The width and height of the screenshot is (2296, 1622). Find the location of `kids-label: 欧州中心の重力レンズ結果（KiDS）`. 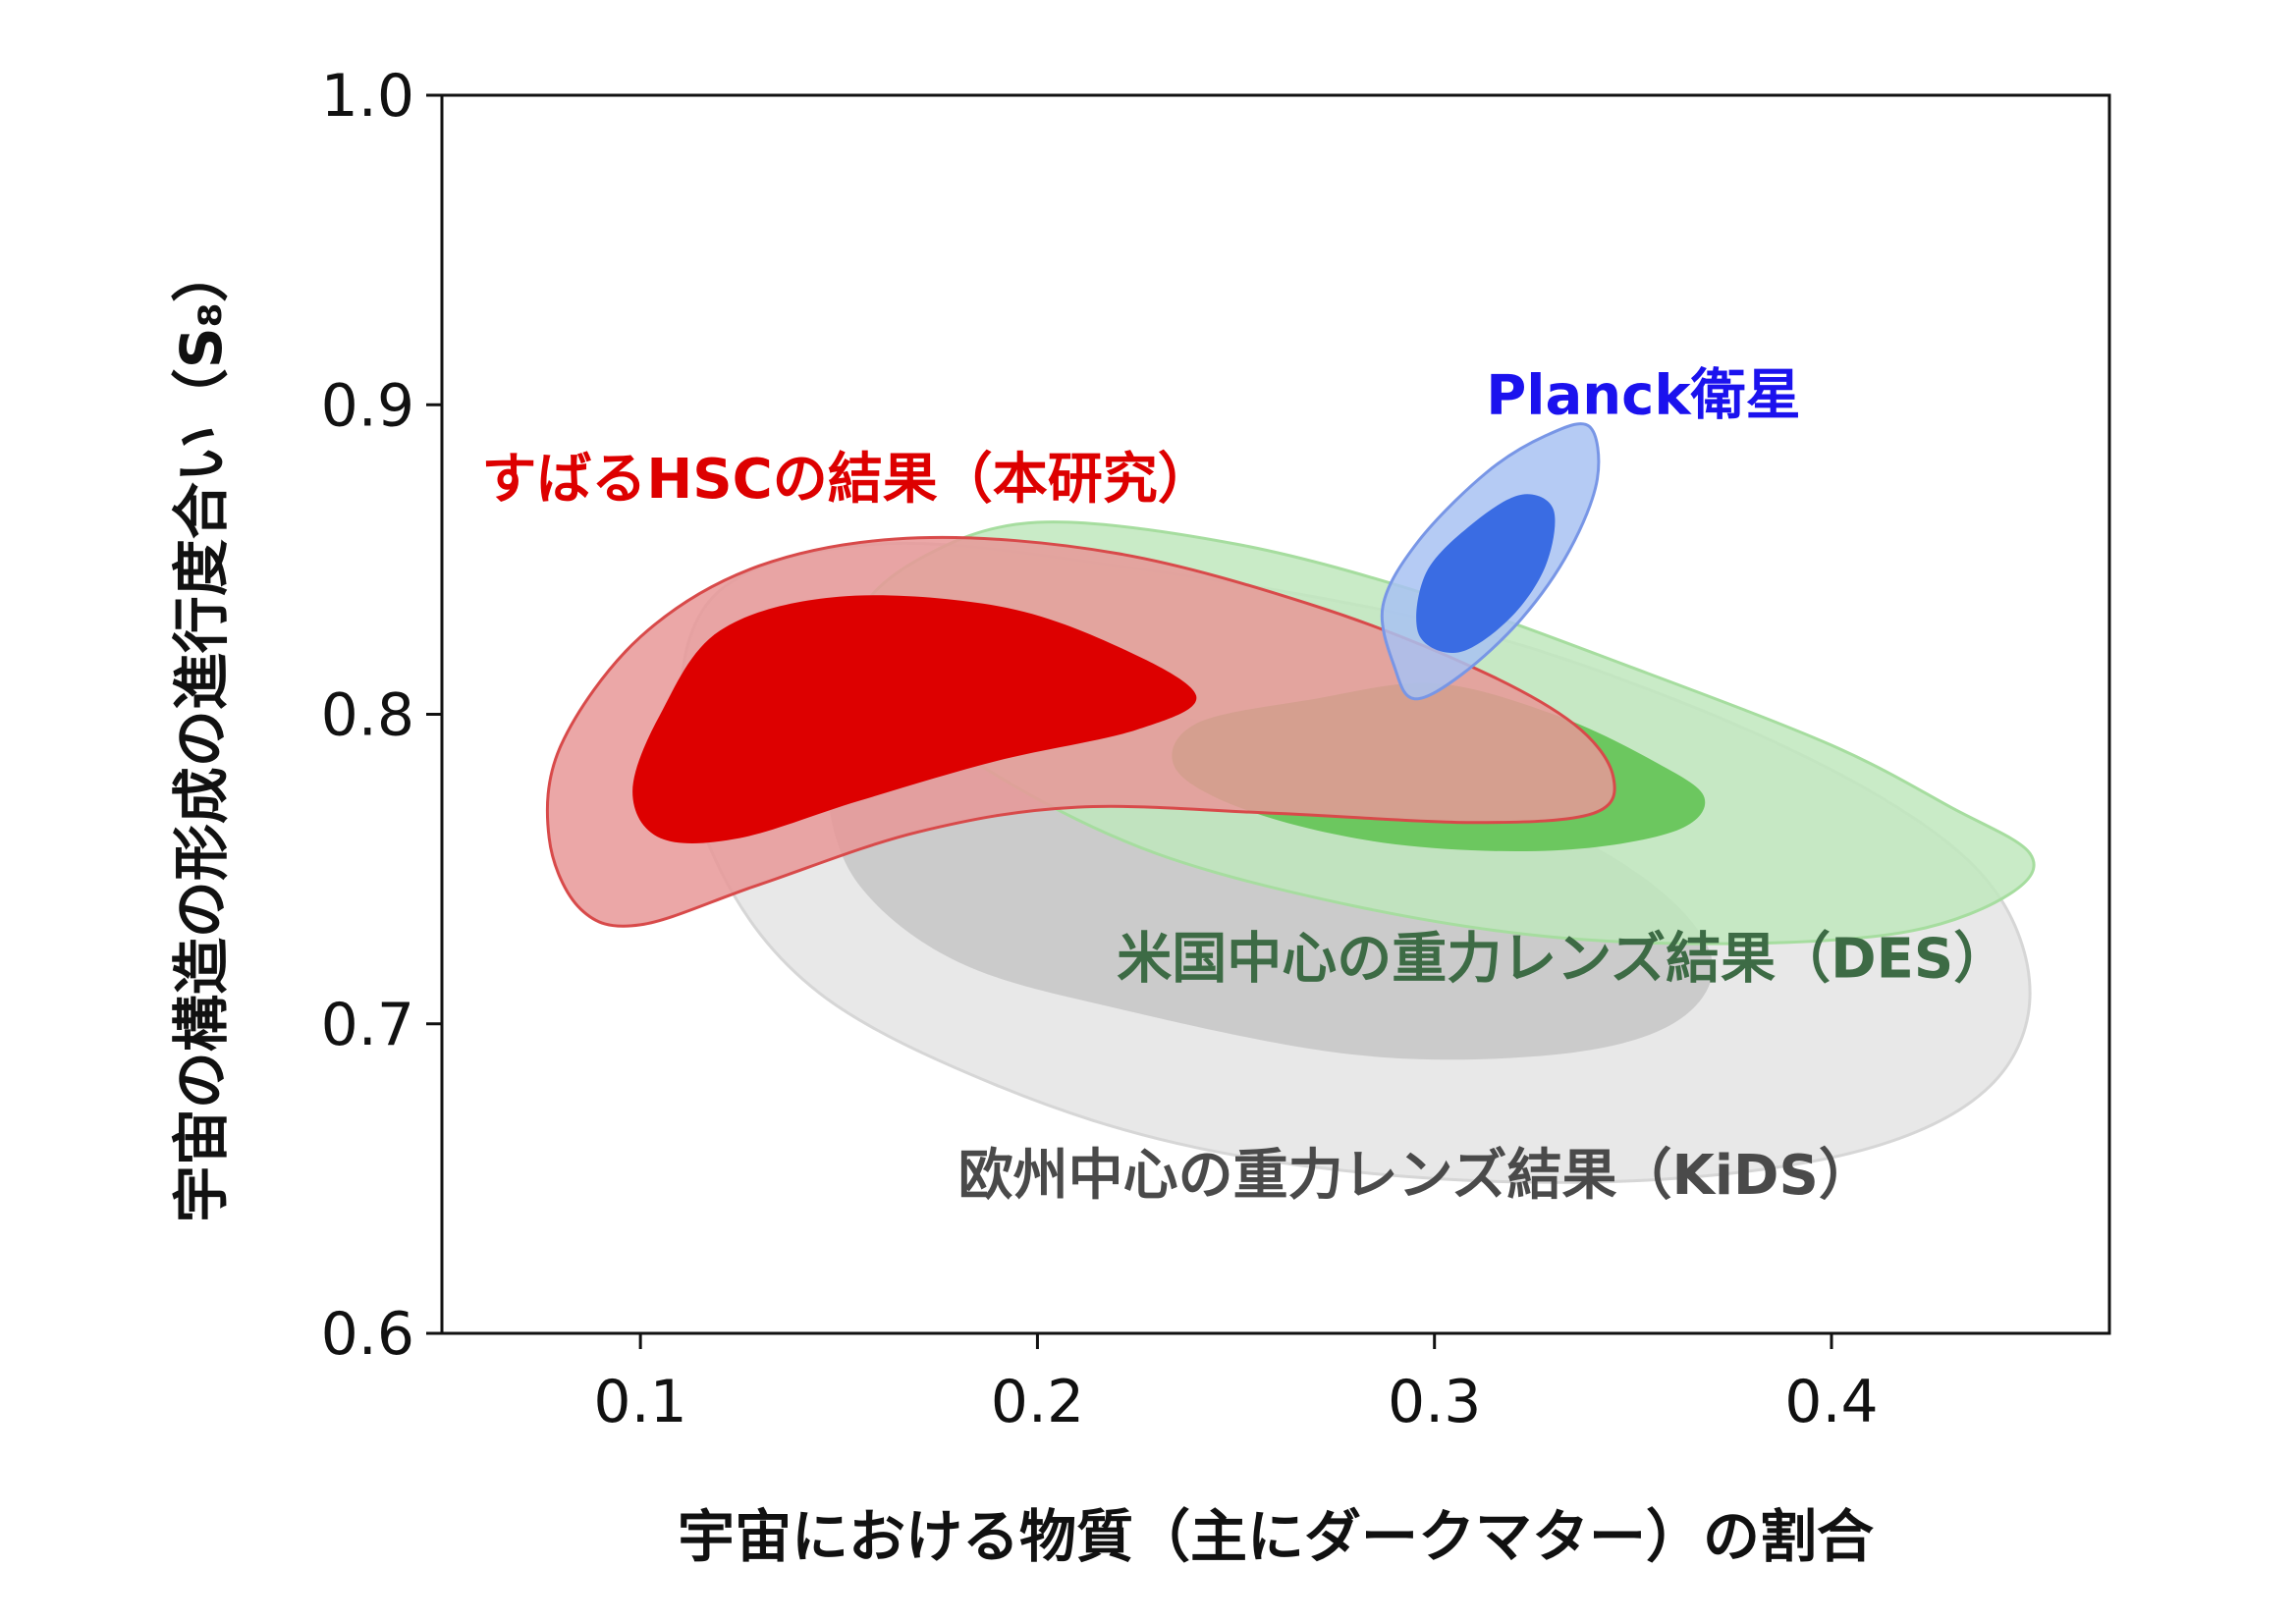

kids-label: 欧州中心の重力レンズ結果（KiDS） is located at coordinates (1416, 1176).